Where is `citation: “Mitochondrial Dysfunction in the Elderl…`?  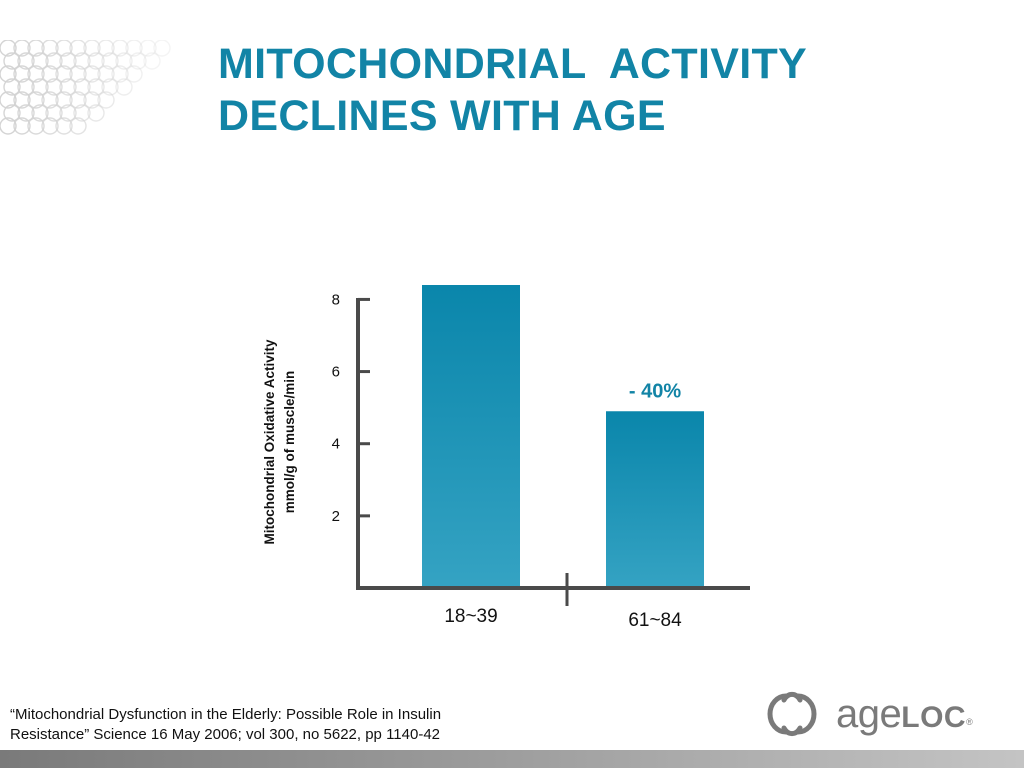
citation: “Mitochondrial Dysfunction in the Elderl… is located at coordinates (225, 725).